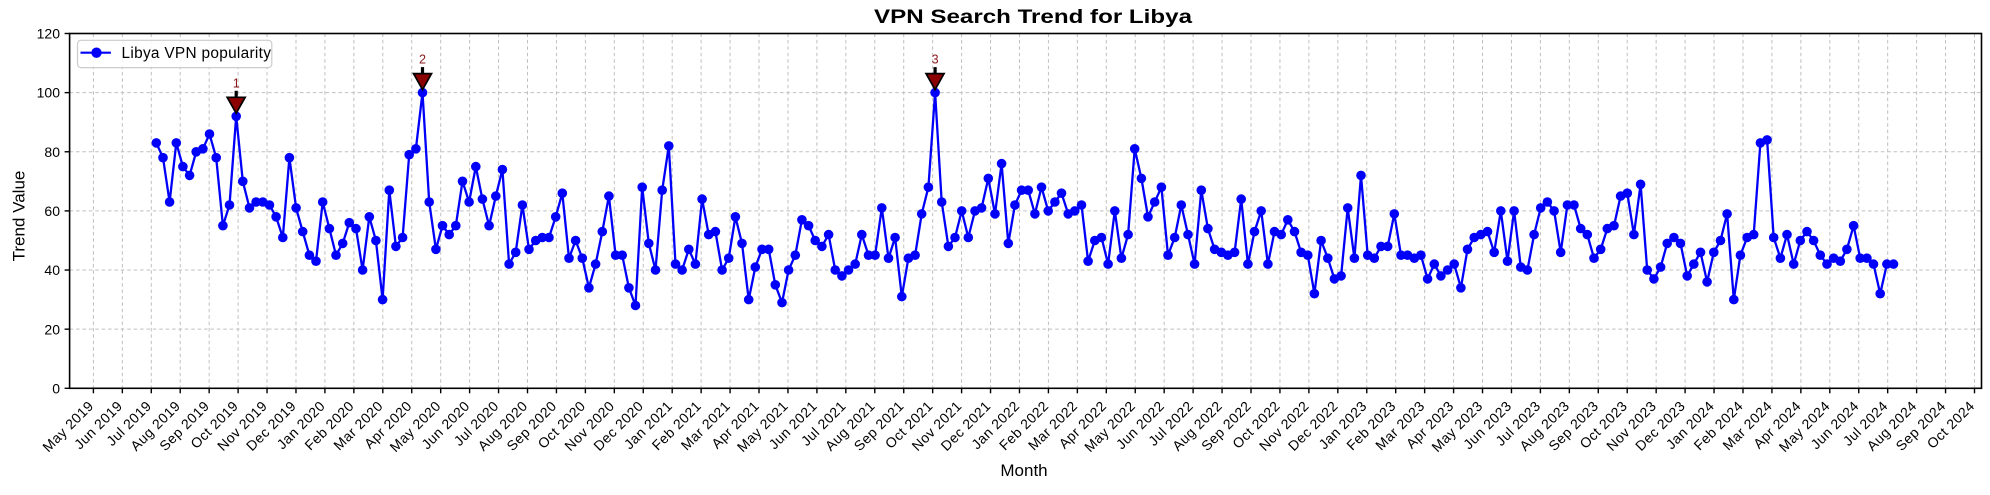 The height and width of the screenshot is (495, 1990). I want to click on svg-text: 3, so click(935, 60).